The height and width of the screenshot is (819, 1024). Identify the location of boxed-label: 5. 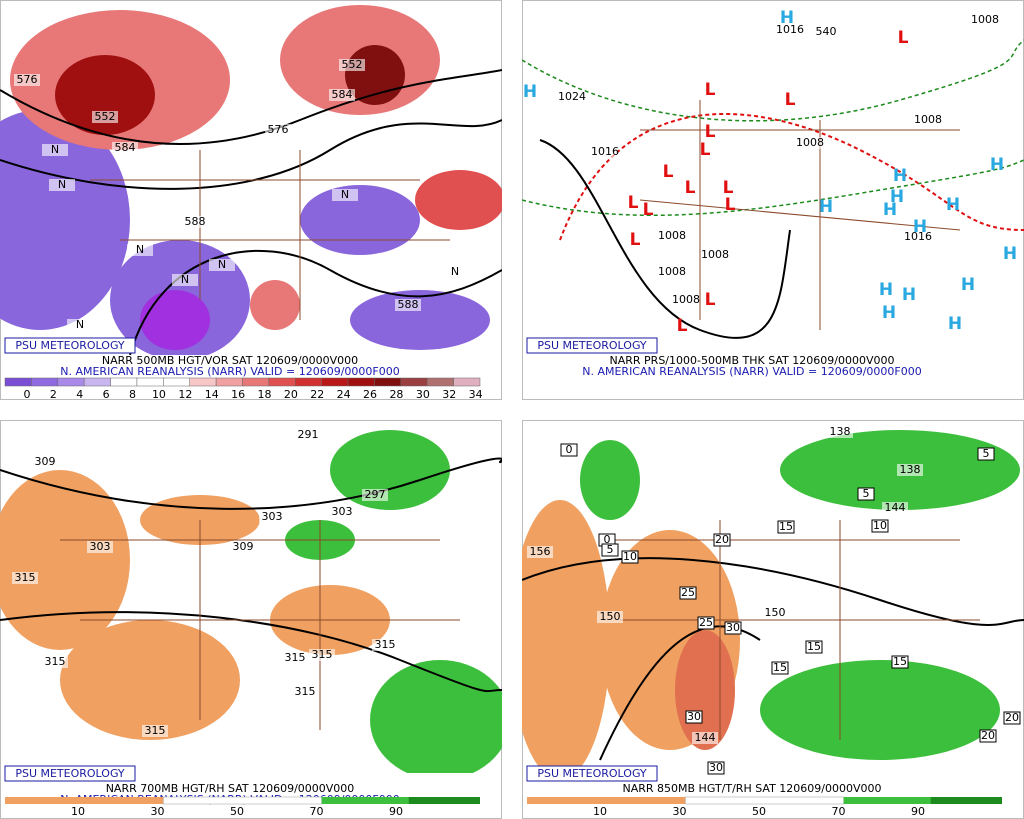
(610, 549).